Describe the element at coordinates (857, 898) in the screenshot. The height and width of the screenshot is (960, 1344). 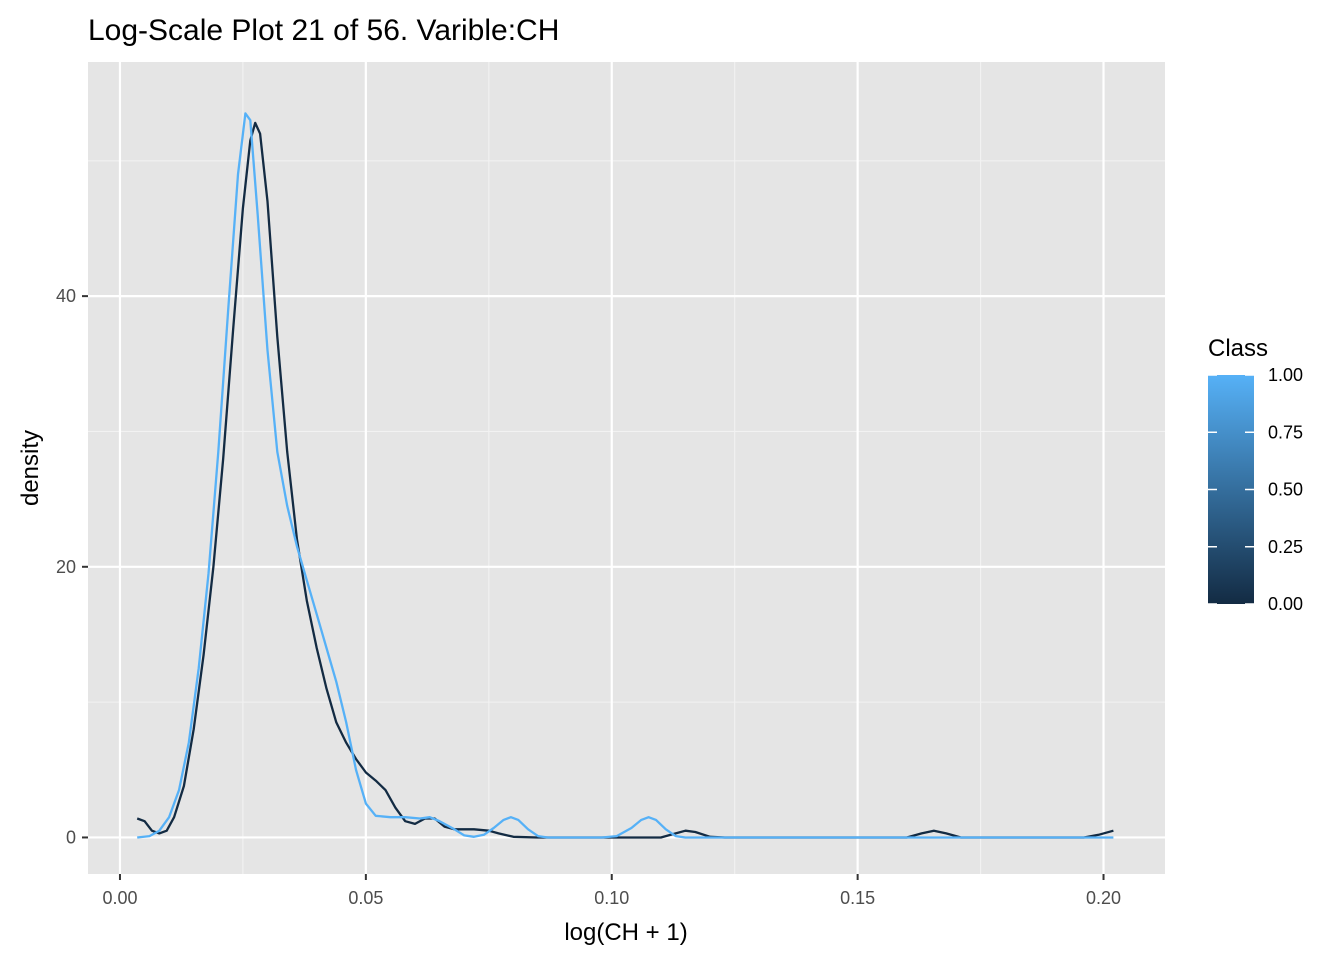
I see `x-tick-label: 0.15` at that location.